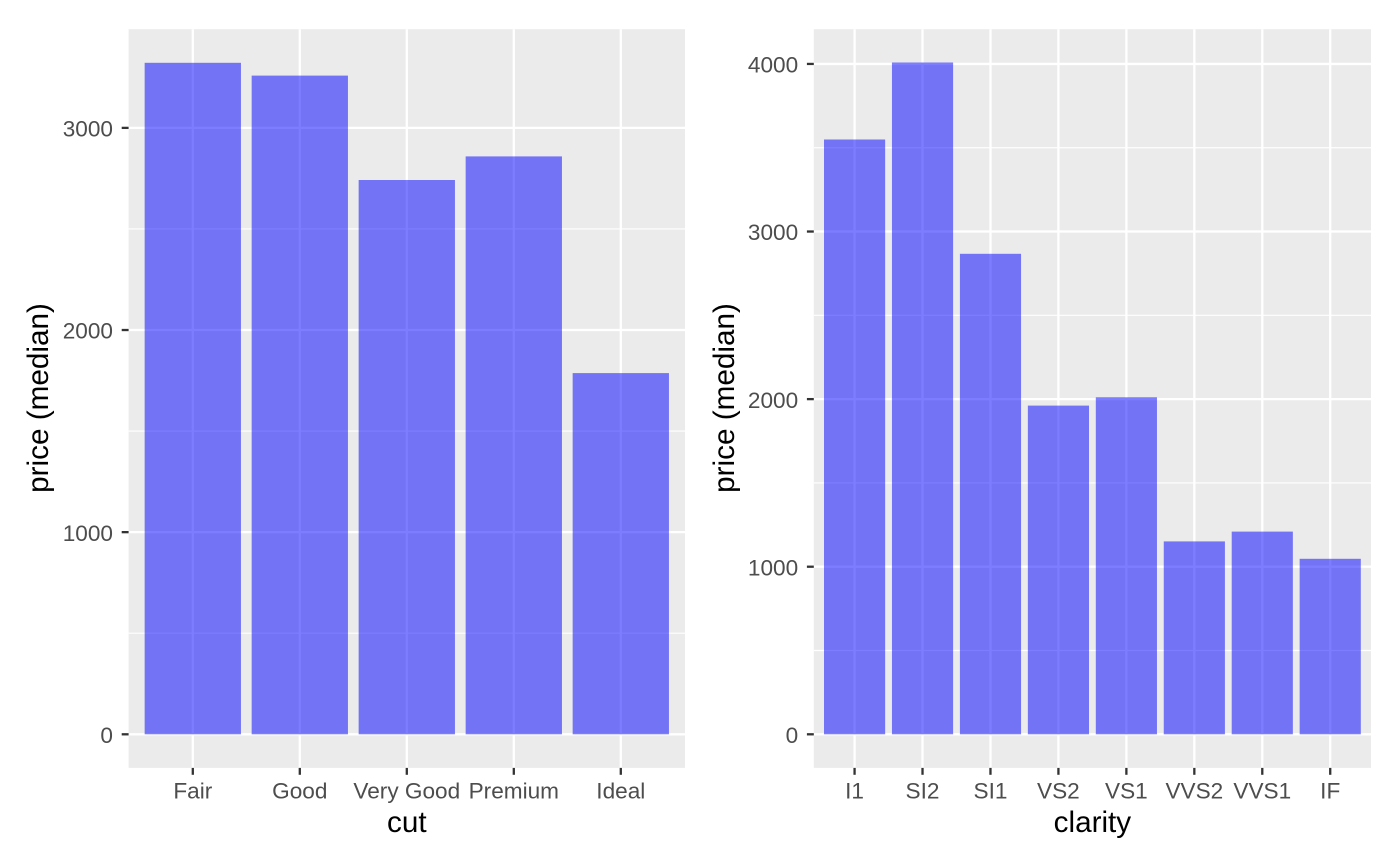 The width and height of the screenshot is (1400, 866). What do you see at coordinates (773, 65) in the screenshot?
I see `svg-text: 4000` at bounding box center [773, 65].